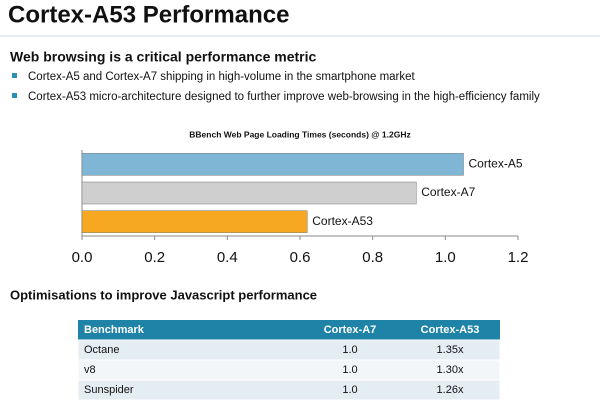 This screenshot has width=600, height=415. I want to click on bar-label: Cortex-A5, so click(496, 164).